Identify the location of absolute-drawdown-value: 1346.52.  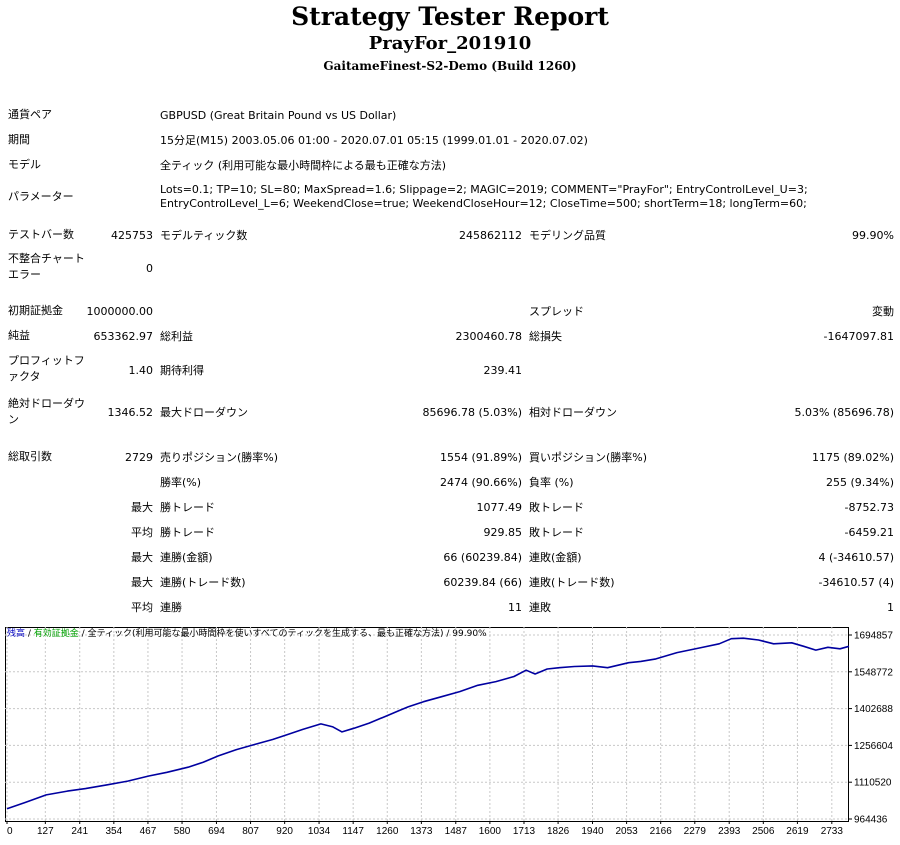
(130, 412).